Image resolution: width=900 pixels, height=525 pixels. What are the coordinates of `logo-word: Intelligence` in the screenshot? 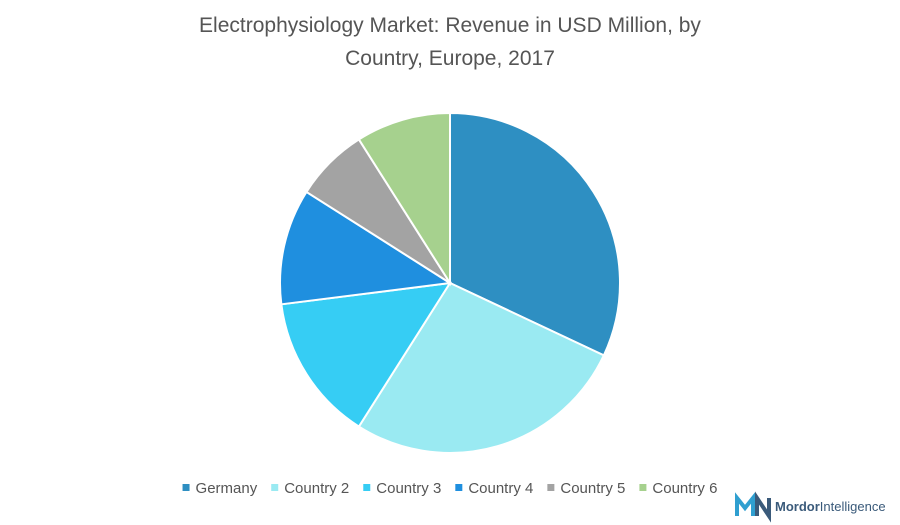 It's located at (853, 506).